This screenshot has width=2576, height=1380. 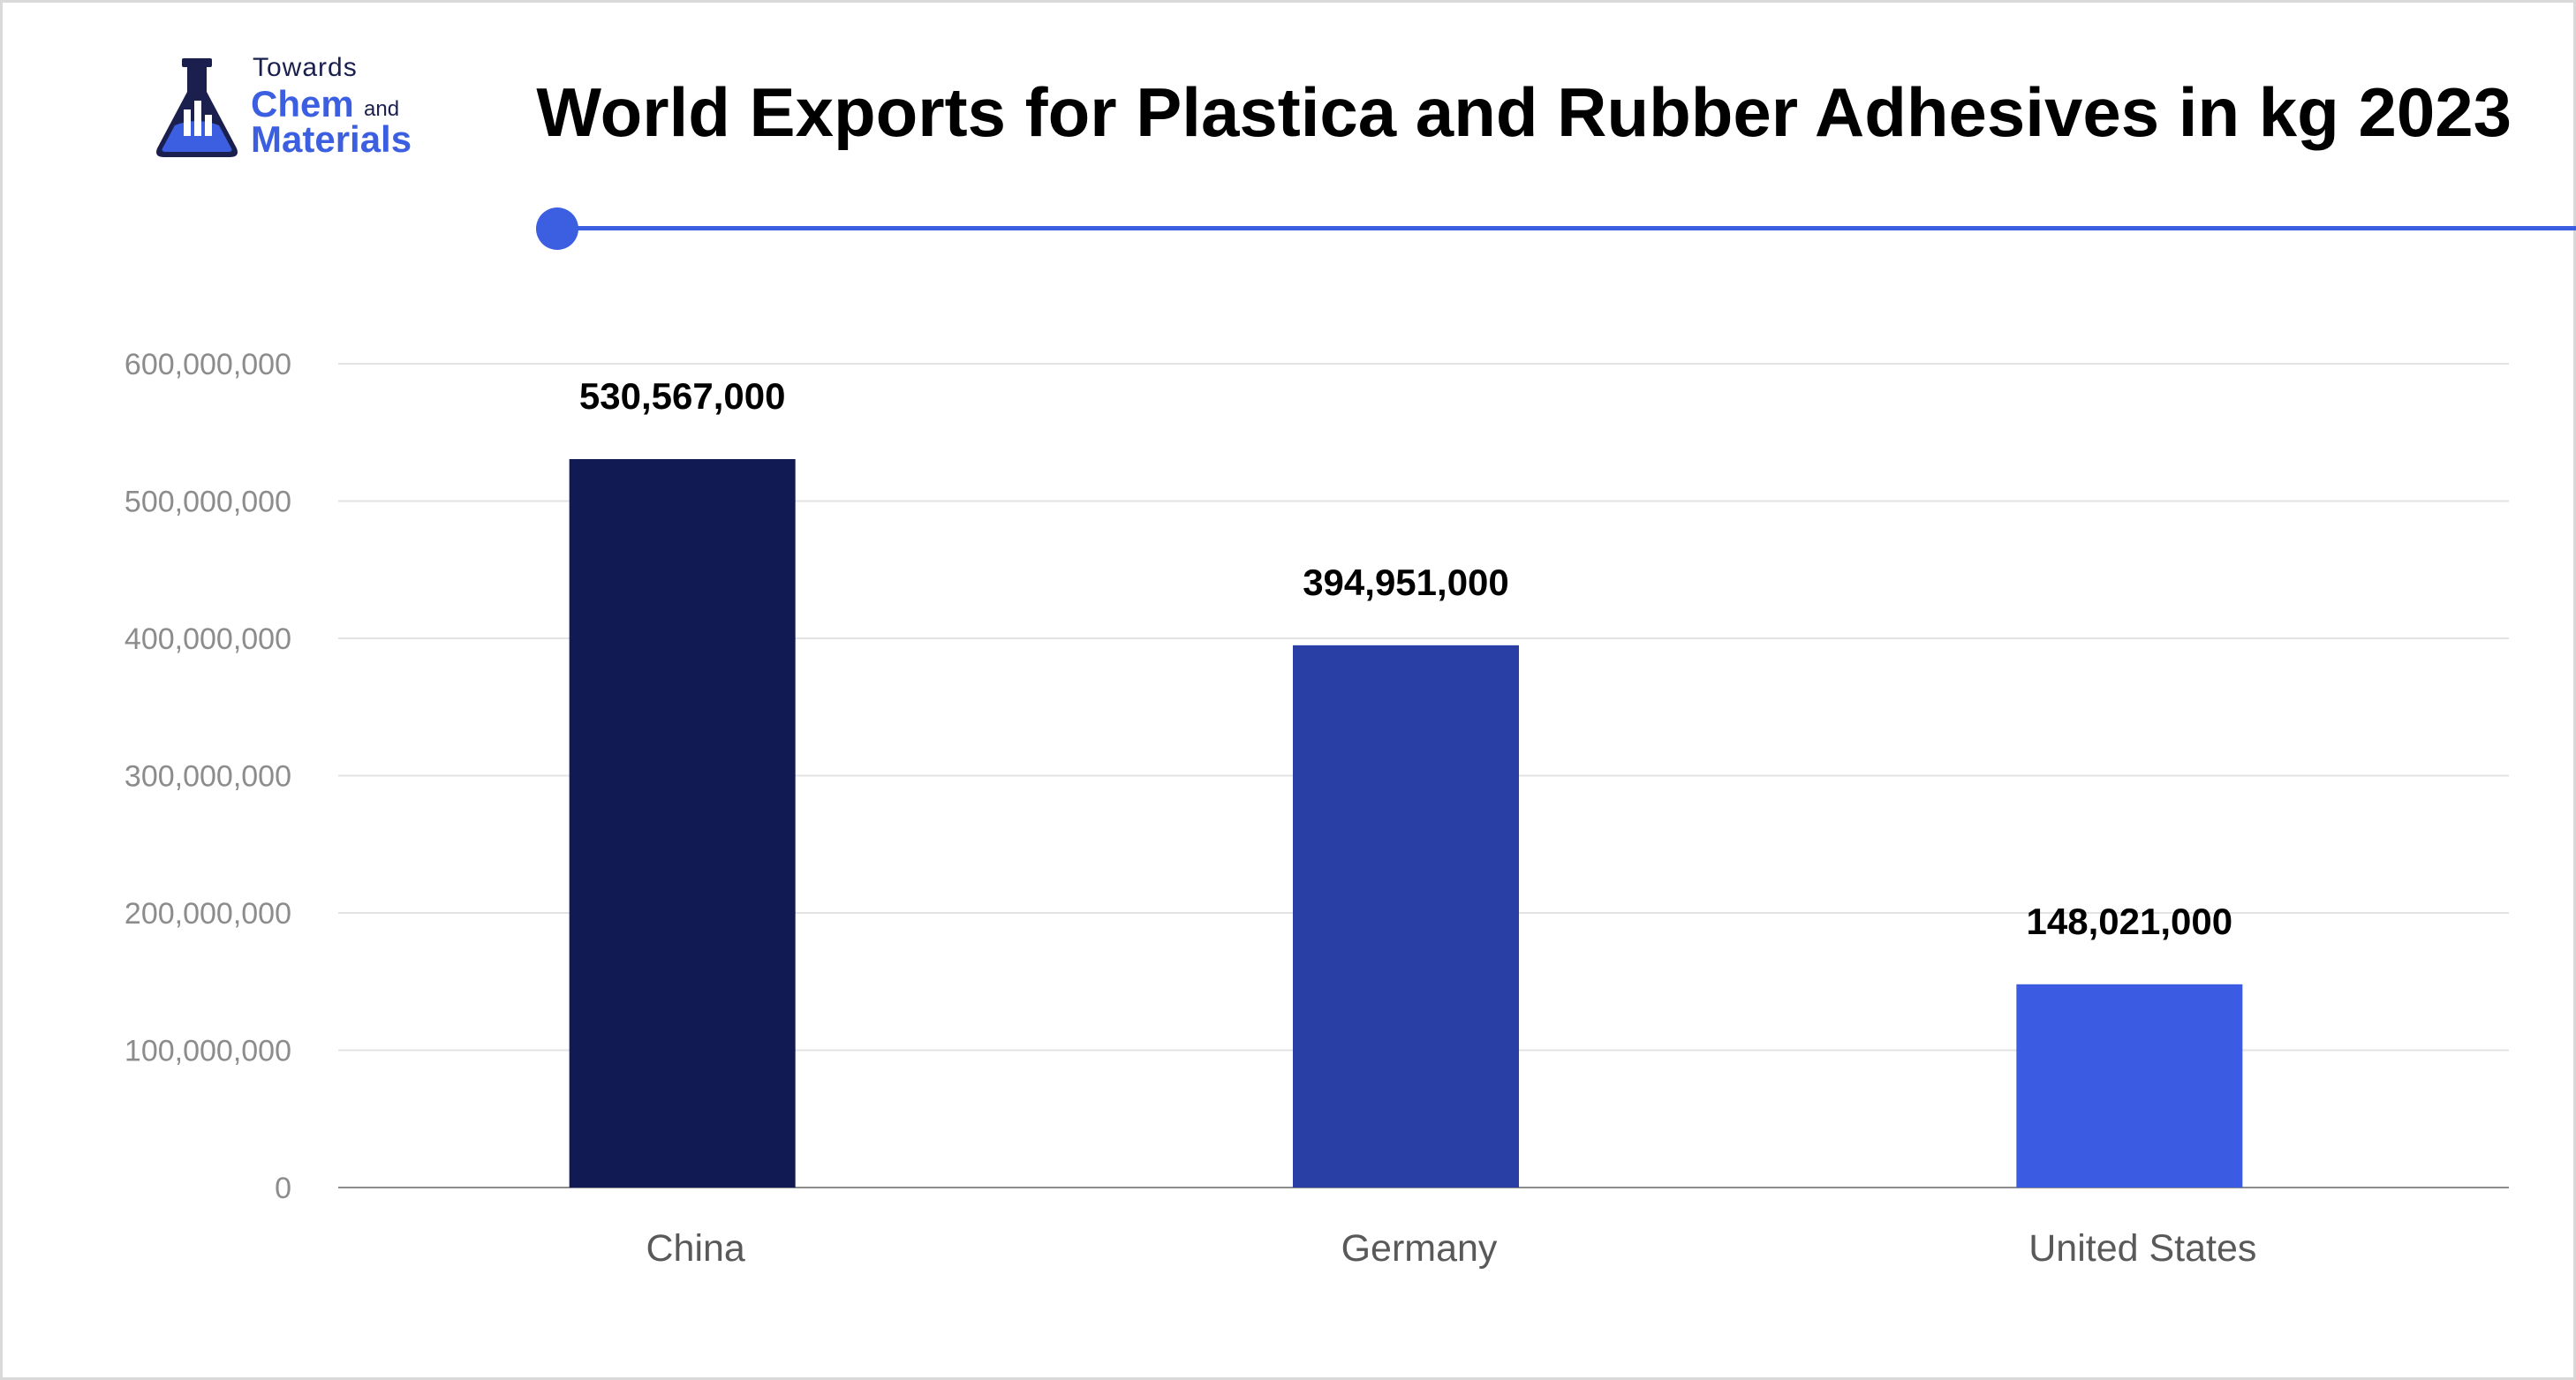 What do you see at coordinates (302, 103) in the screenshot?
I see `brand-line-chem: Chem` at bounding box center [302, 103].